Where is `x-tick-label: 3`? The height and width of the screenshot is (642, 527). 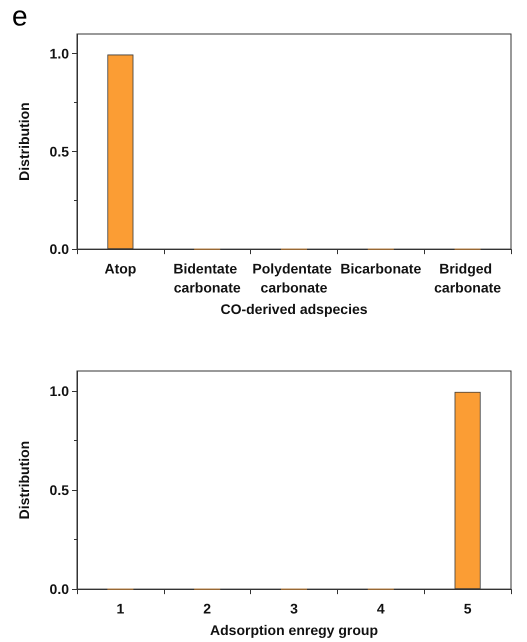 x-tick-label: 3 is located at coordinates (294, 608).